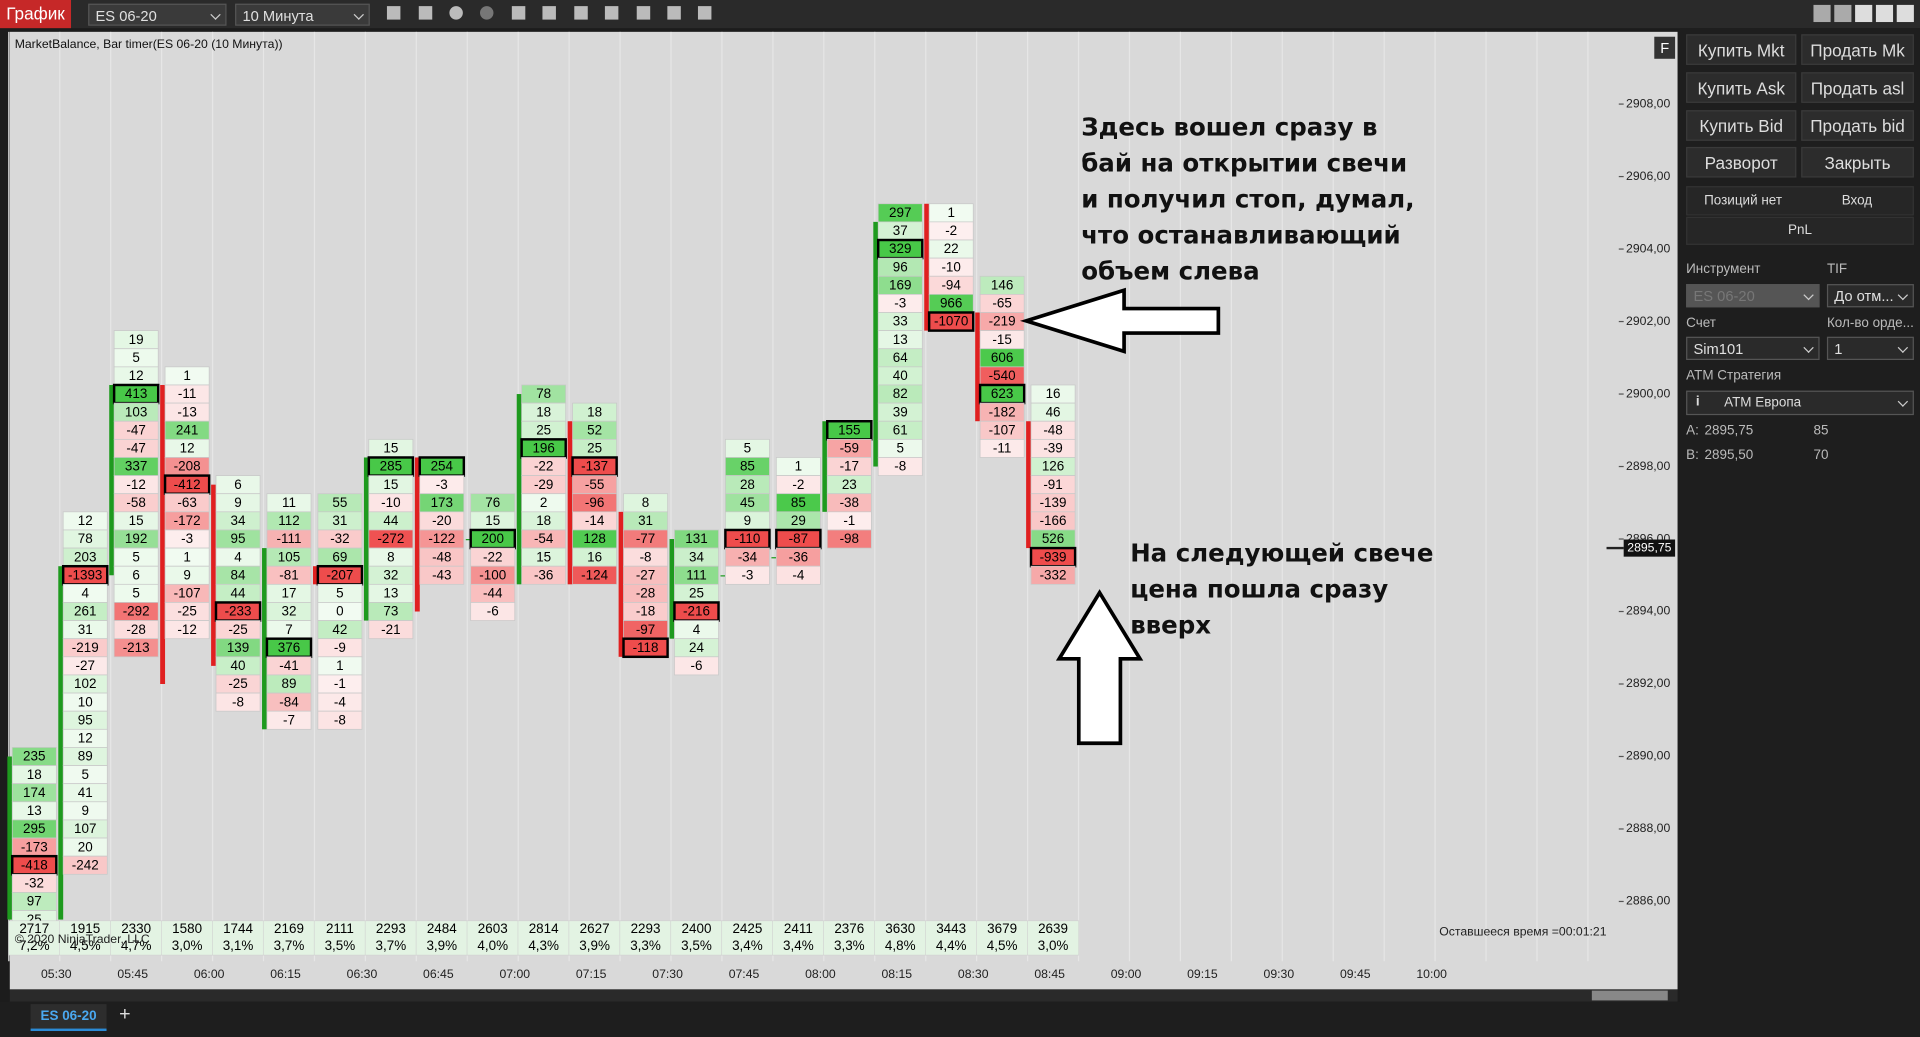 This screenshot has width=1920, height=1037. Describe the element at coordinates (36, 14) in the screenshot. I see `chart-menu-button: График` at that location.